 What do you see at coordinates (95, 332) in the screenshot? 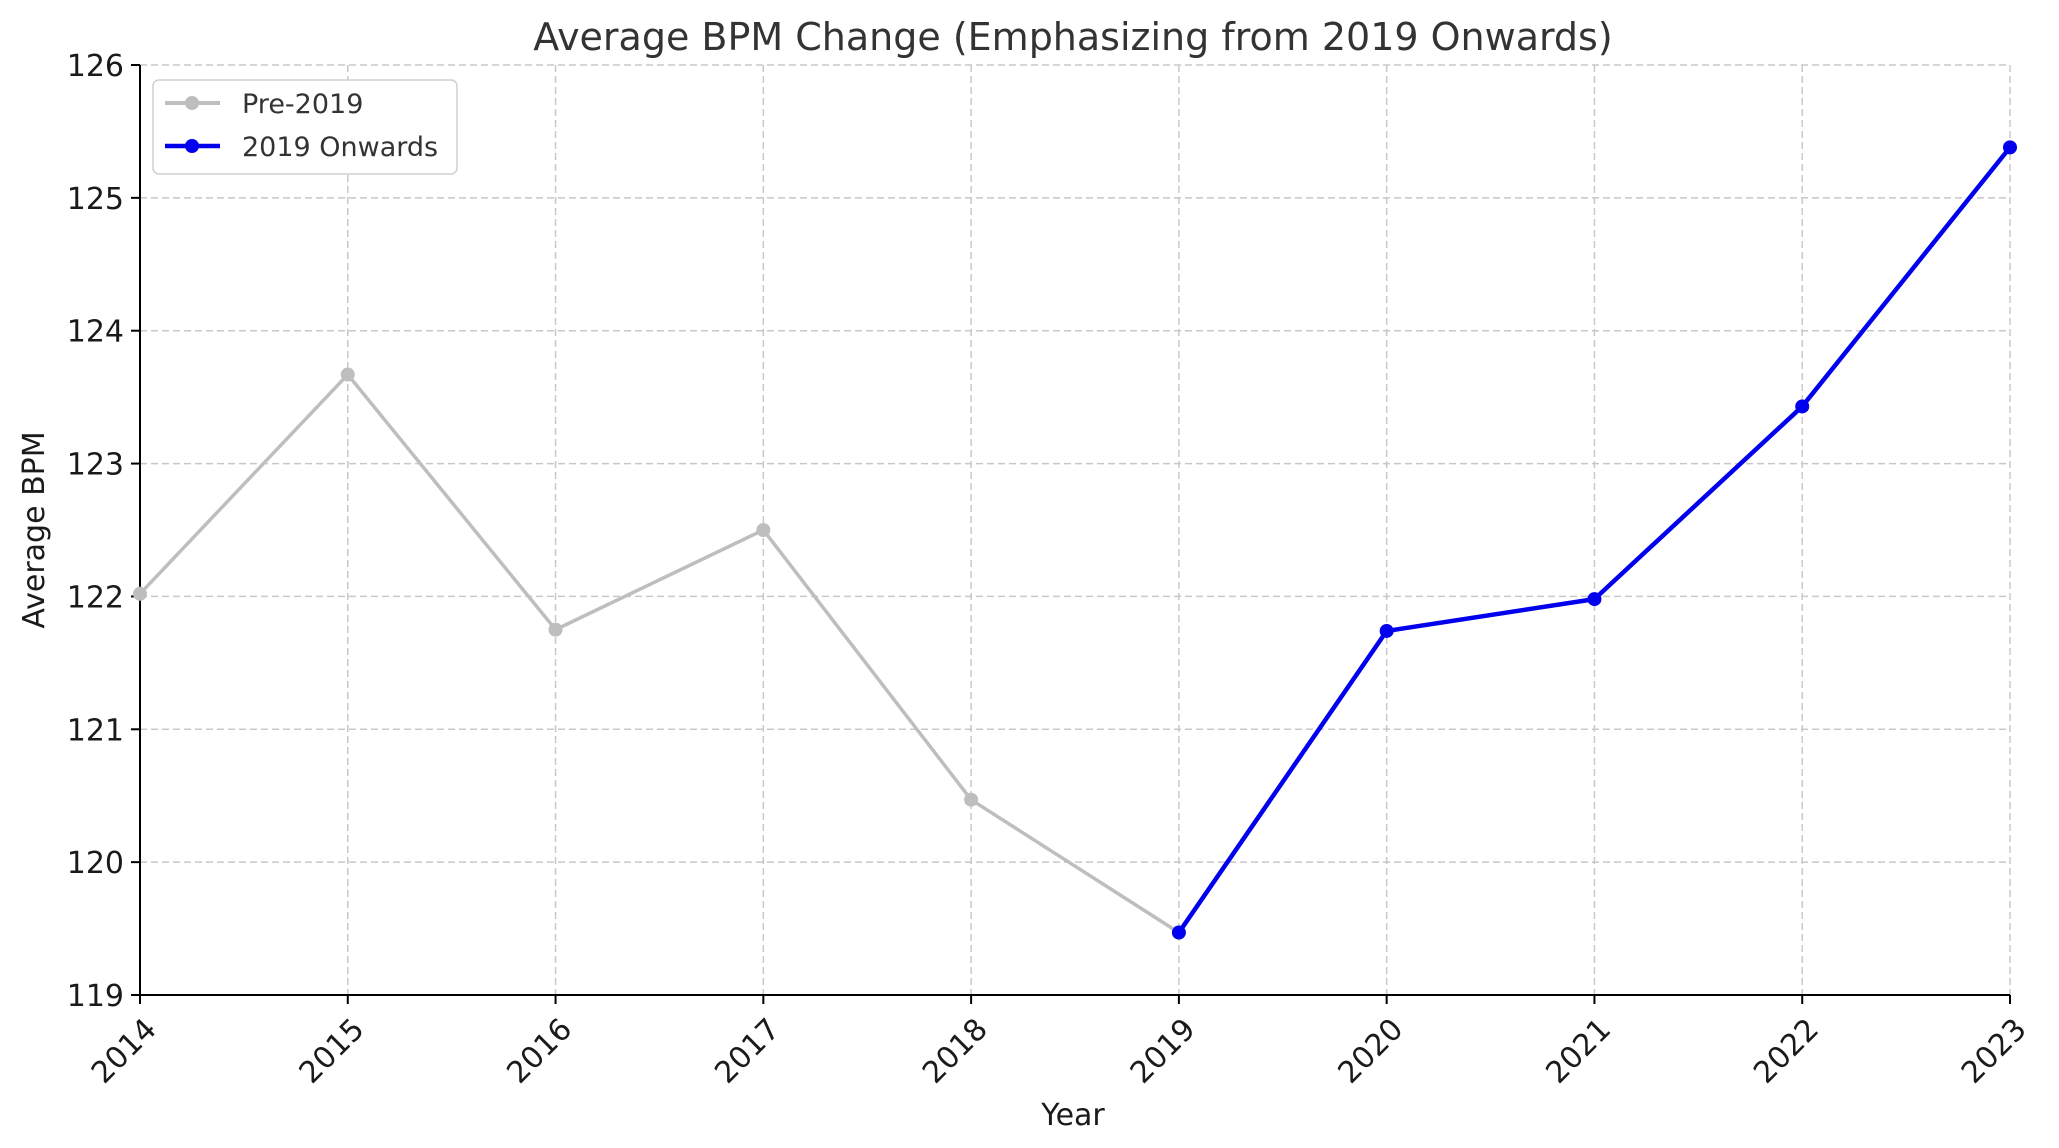
I see `y-tick-label: 124` at bounding box center [95, 332].